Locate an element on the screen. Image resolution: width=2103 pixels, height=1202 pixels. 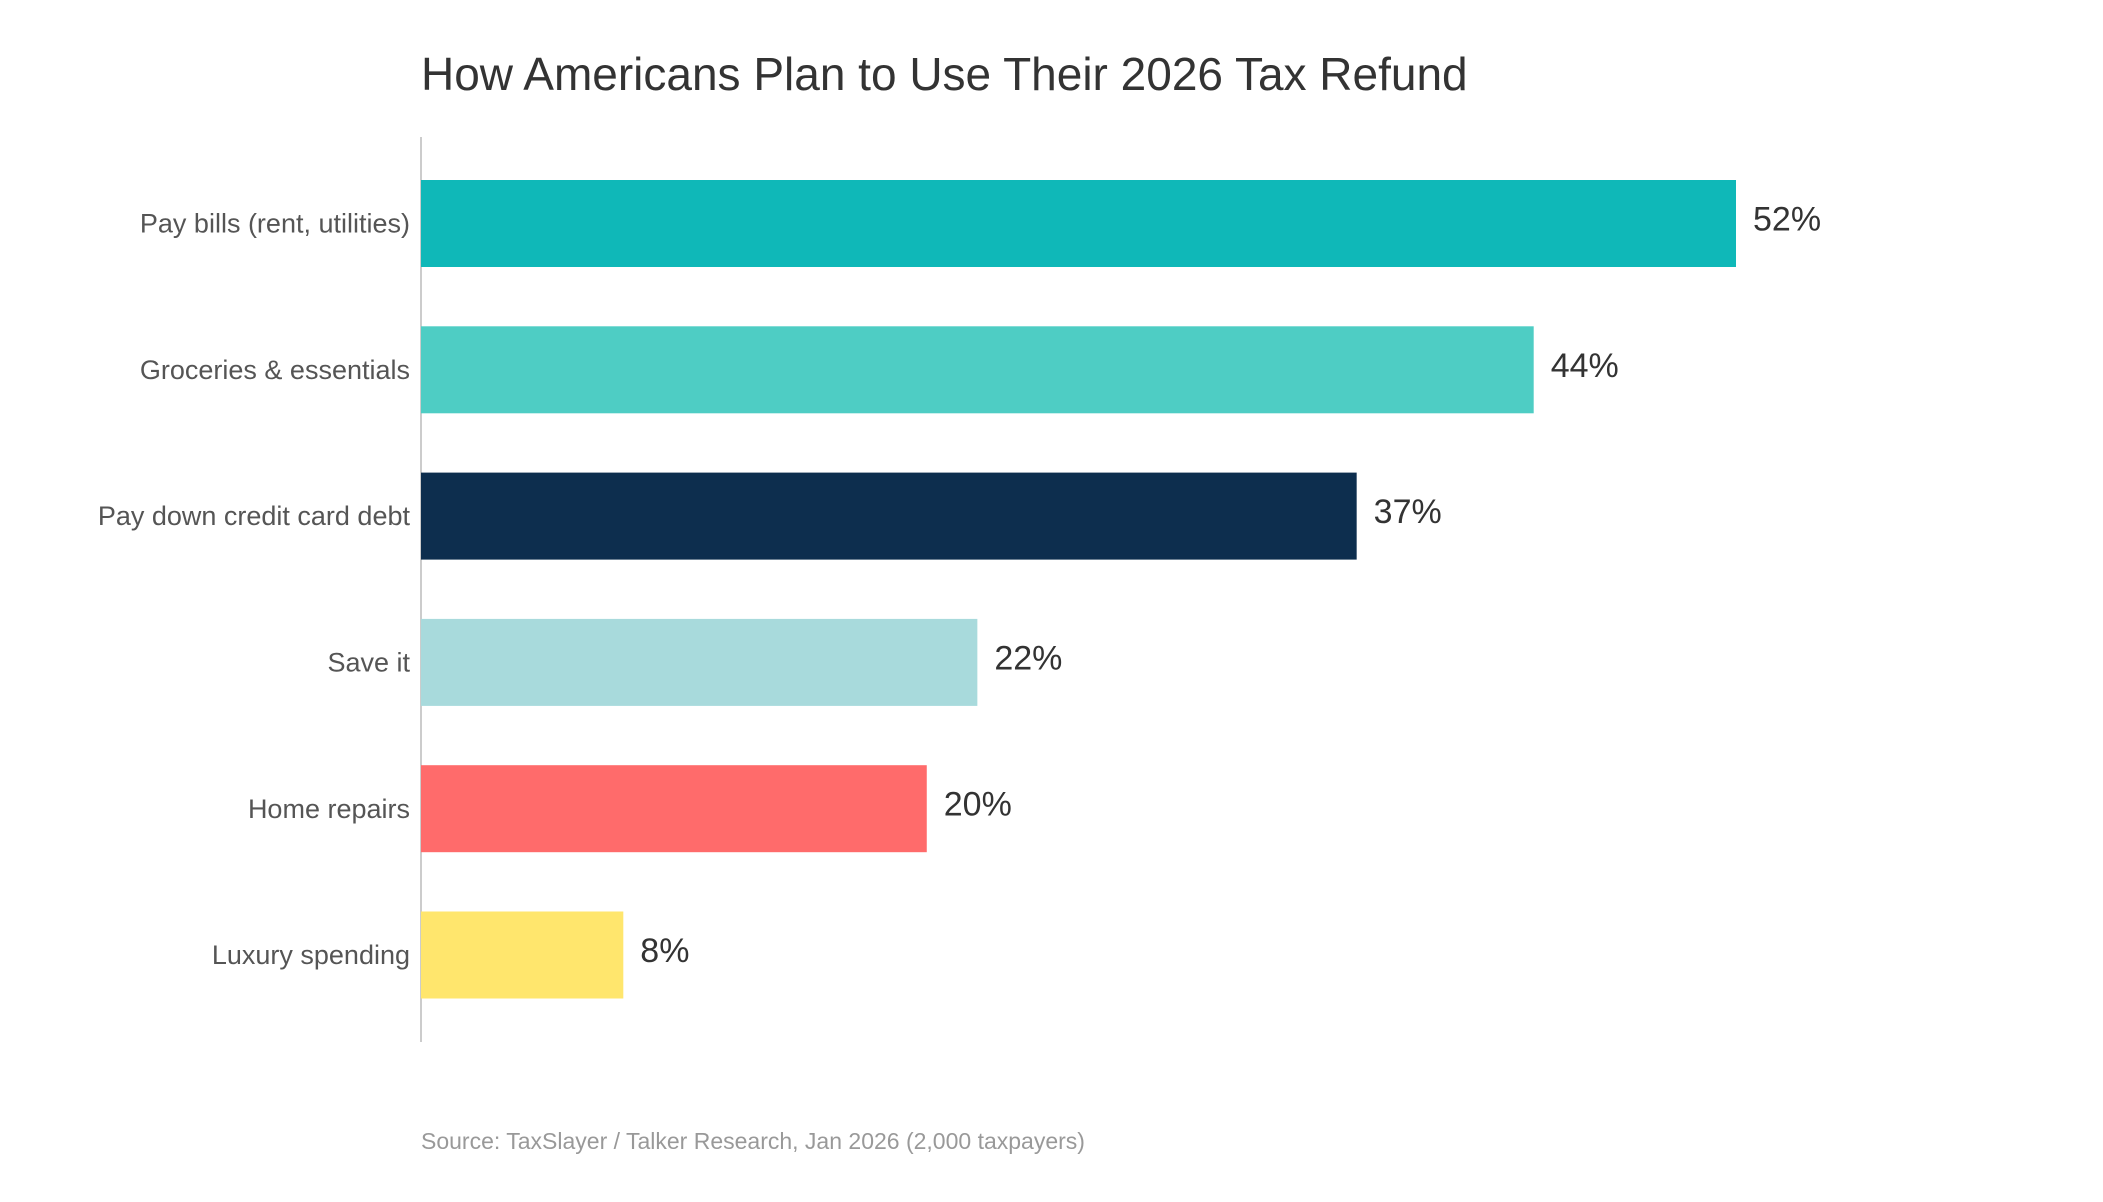
category-label: Luxury spending is located at coordinates (311, 955).